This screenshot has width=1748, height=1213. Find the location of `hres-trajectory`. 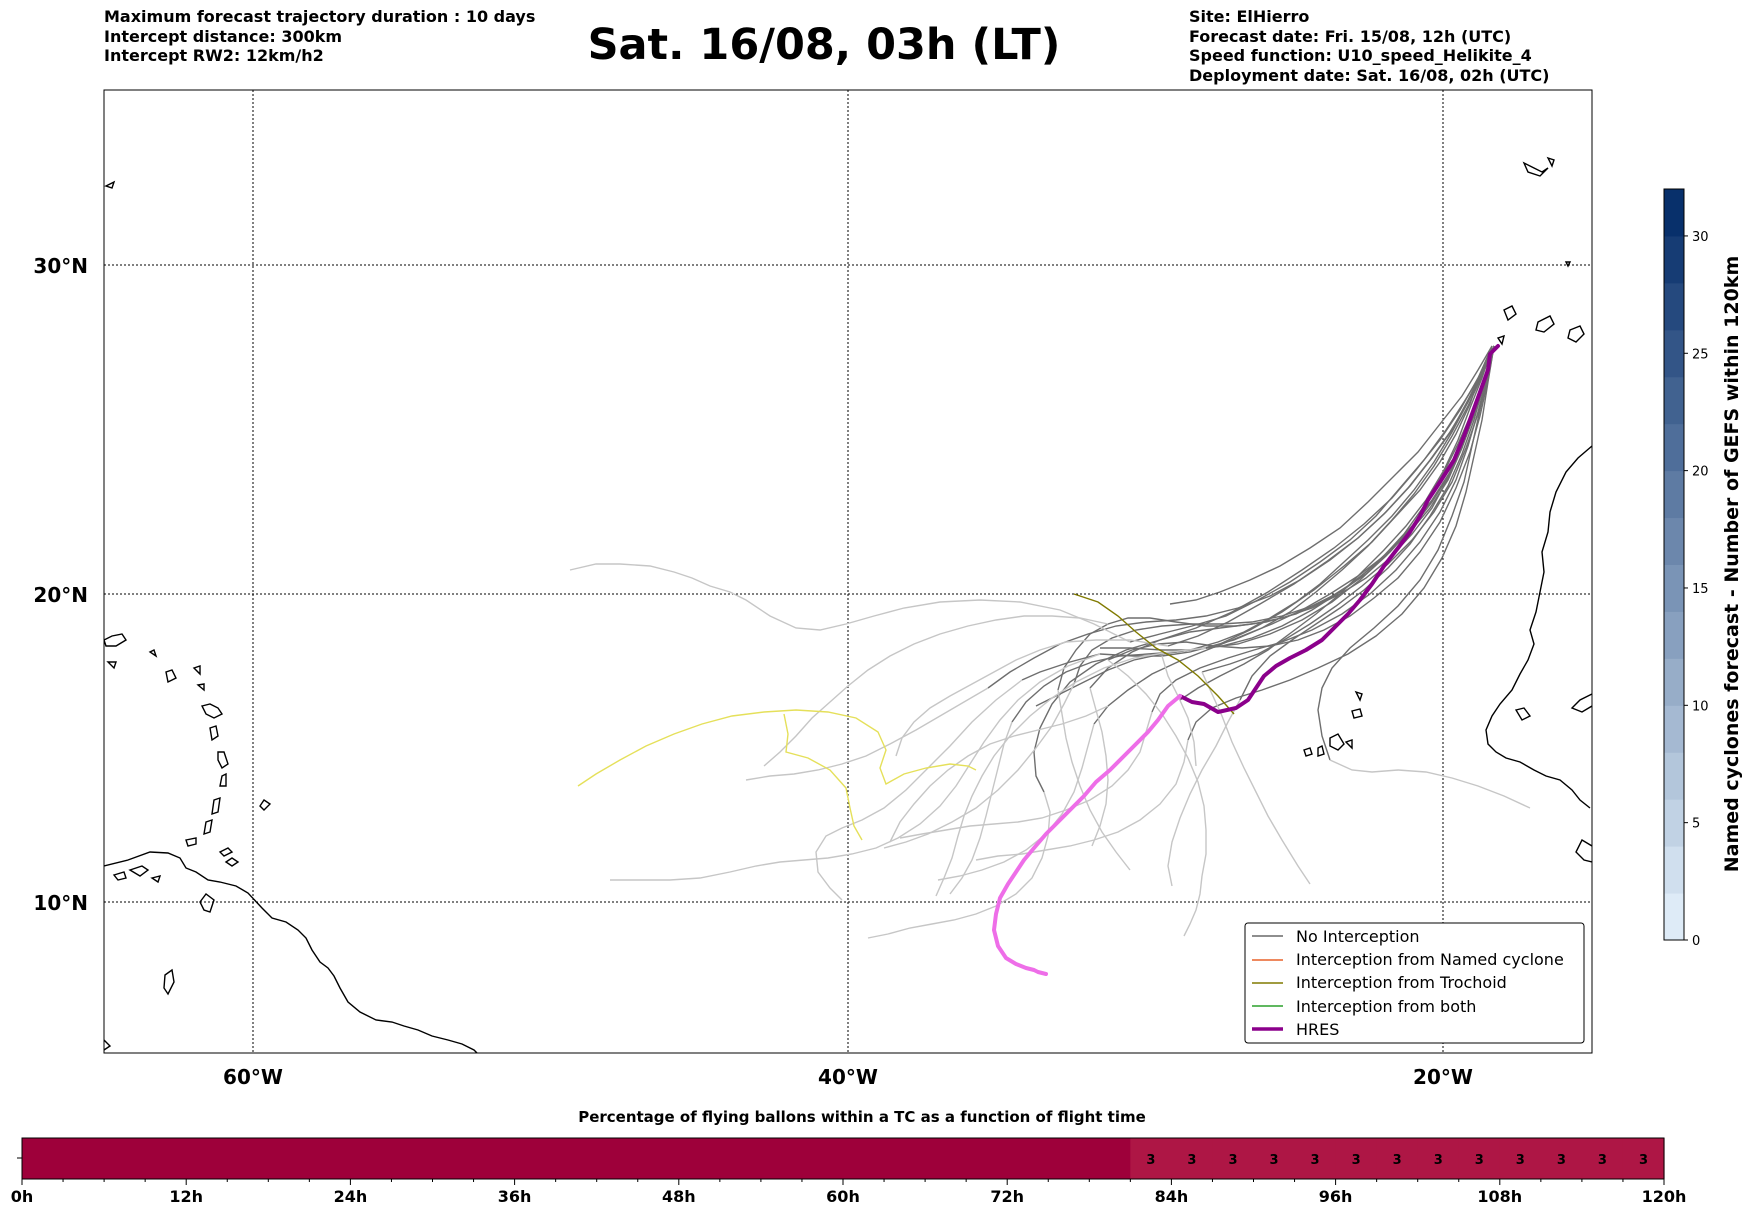

hres-trajectory is located at coordinates (1339, 529).